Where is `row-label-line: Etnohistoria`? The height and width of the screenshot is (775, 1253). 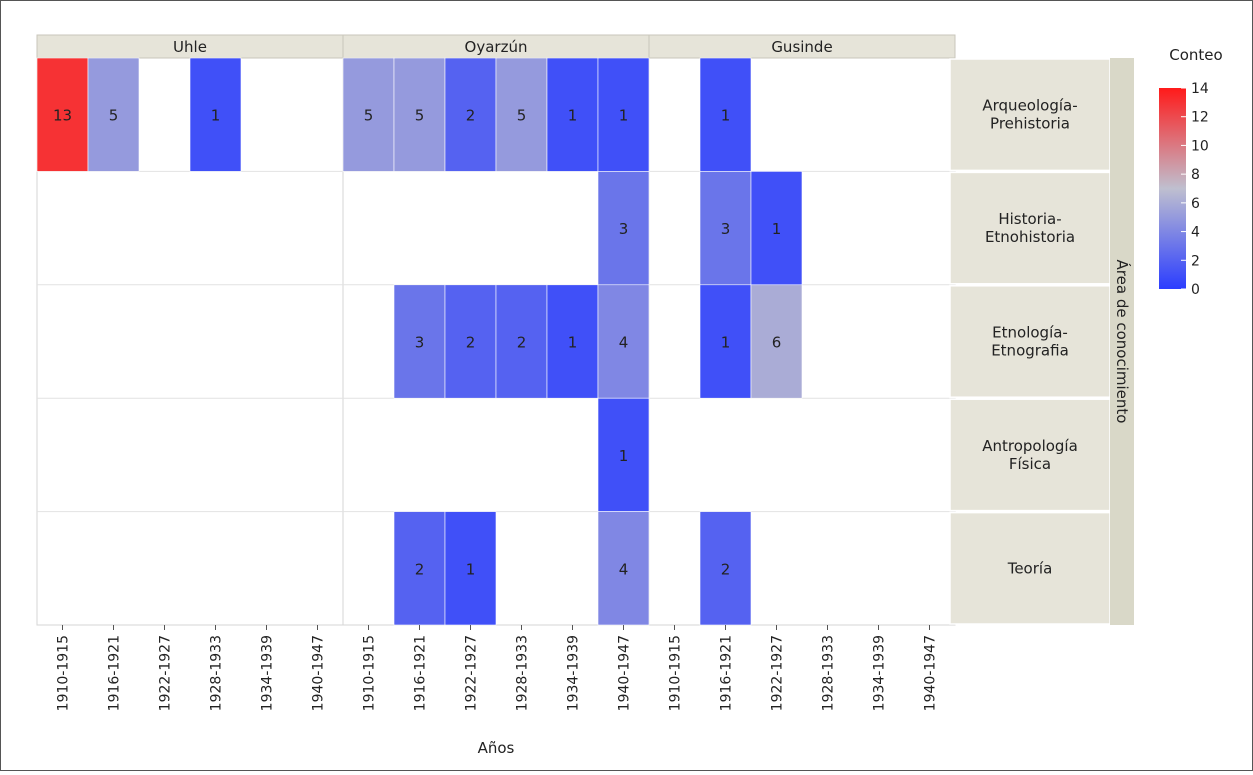
row-label-line: Etnohistoria is located at coordinates (1030, 237).